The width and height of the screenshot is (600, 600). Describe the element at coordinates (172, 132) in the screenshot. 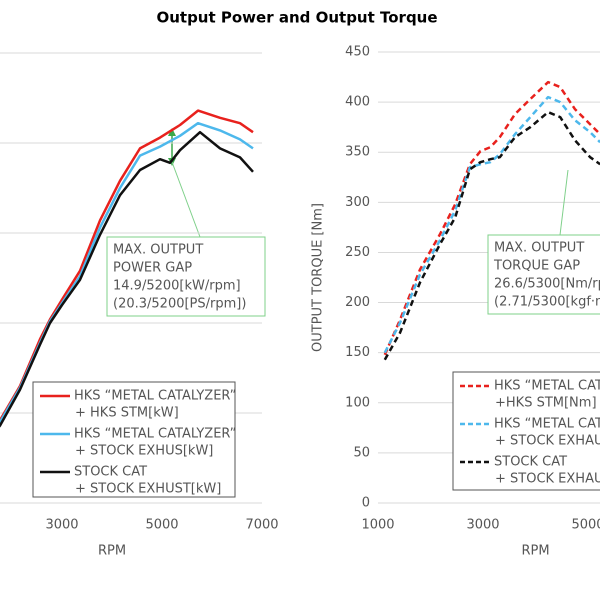

I see `gap-arrow-head` at that location.